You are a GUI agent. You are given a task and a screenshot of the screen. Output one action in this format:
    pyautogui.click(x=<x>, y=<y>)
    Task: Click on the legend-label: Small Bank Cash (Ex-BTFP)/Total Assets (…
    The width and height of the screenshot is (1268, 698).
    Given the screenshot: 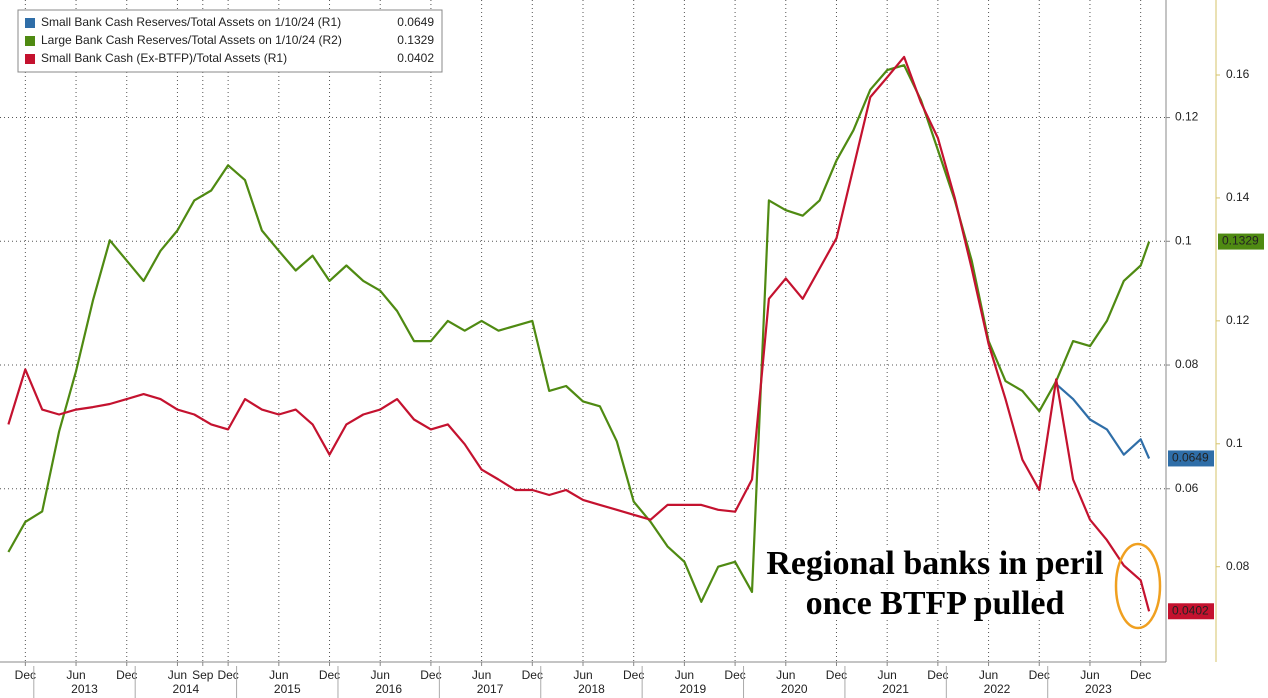 What is the action you would take?
    pyautogui.click(x=164, y=58)
    